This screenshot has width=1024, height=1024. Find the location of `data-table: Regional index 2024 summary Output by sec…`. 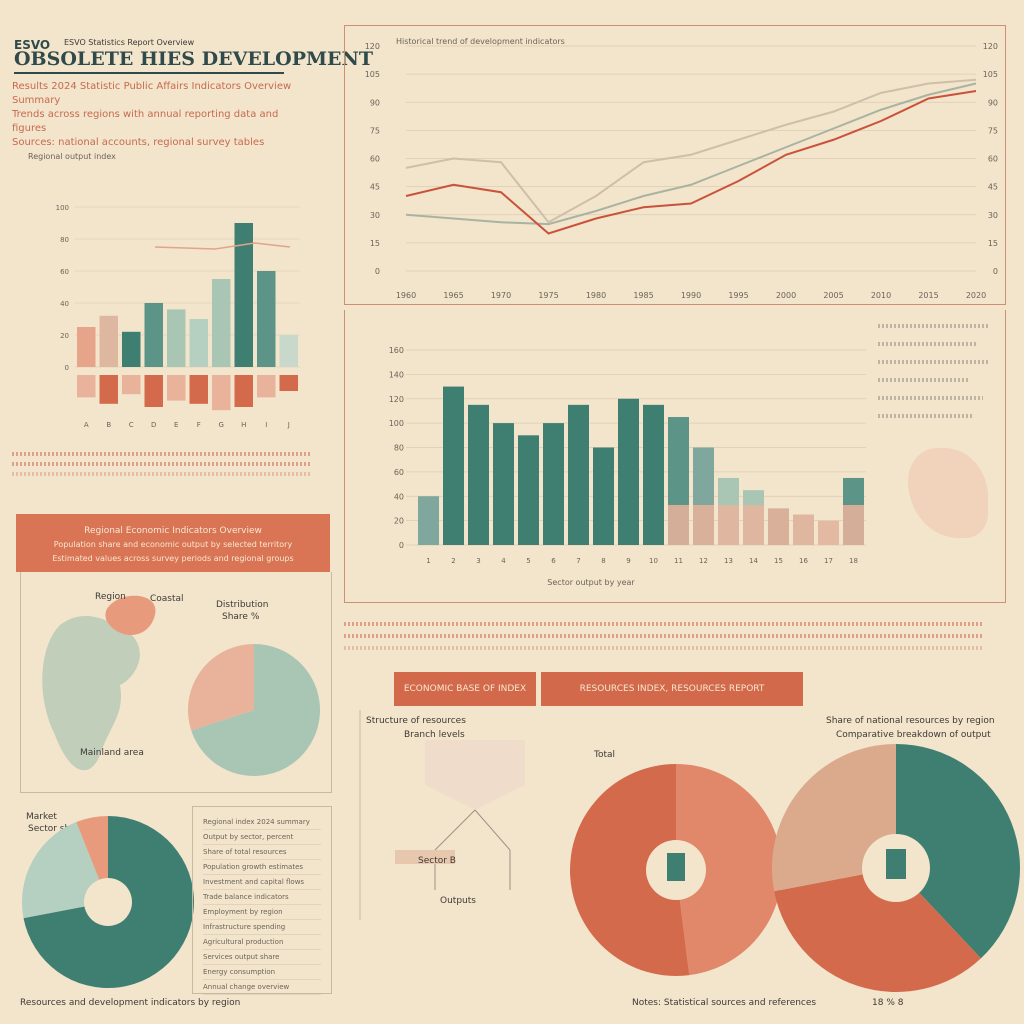

data-table: Regional index 2024 summary Output by sec… is located at coordinates (262, 900).